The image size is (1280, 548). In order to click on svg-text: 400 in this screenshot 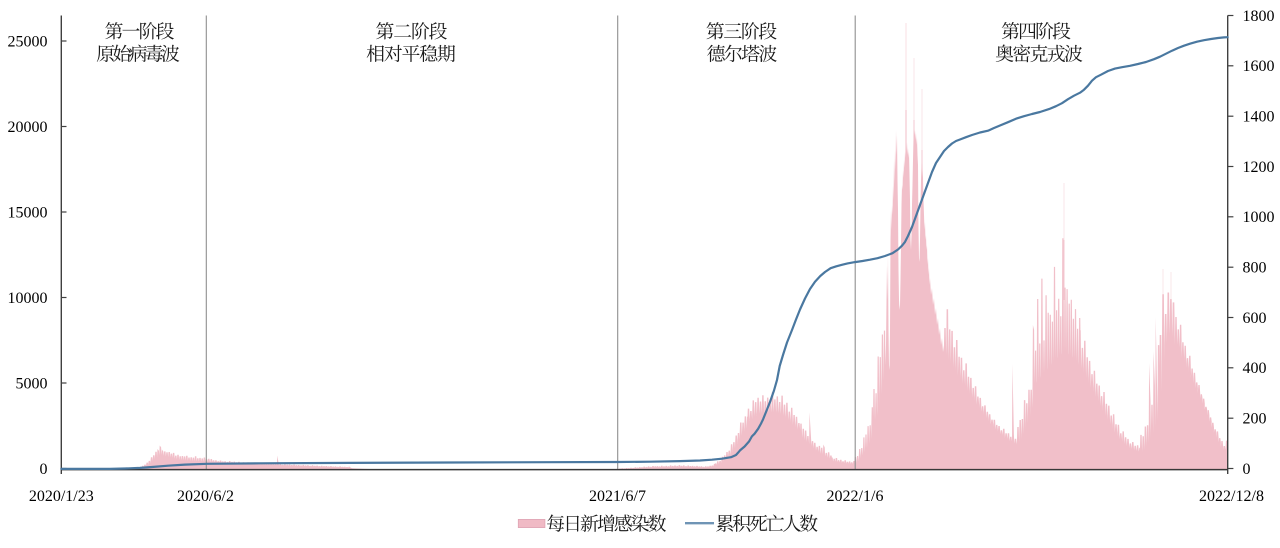, I will do `click(1255, 368)`.